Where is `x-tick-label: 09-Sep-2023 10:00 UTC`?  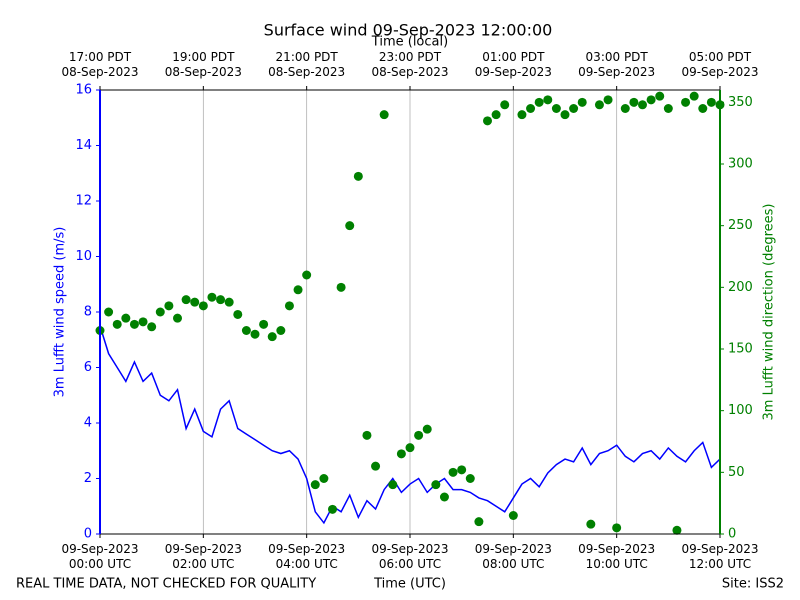 x-tick-label: 09-Sep-2023 10:00 UTC is located at coordinates (617, 556).